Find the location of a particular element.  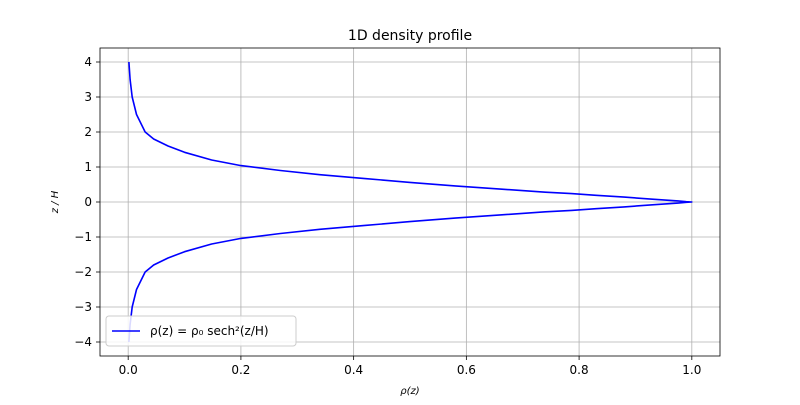

y-tick-label: 3 is located at coordinates (88, 97).